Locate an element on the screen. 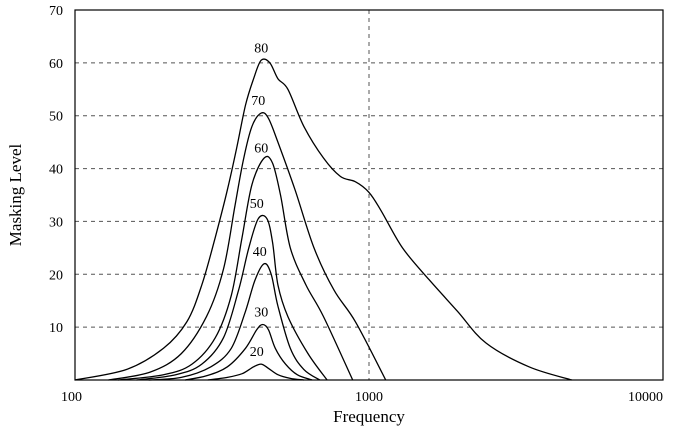 The width and height of the screenshot is (689, 433). y-tick-label: 20 is located at coordinates (56, 275).